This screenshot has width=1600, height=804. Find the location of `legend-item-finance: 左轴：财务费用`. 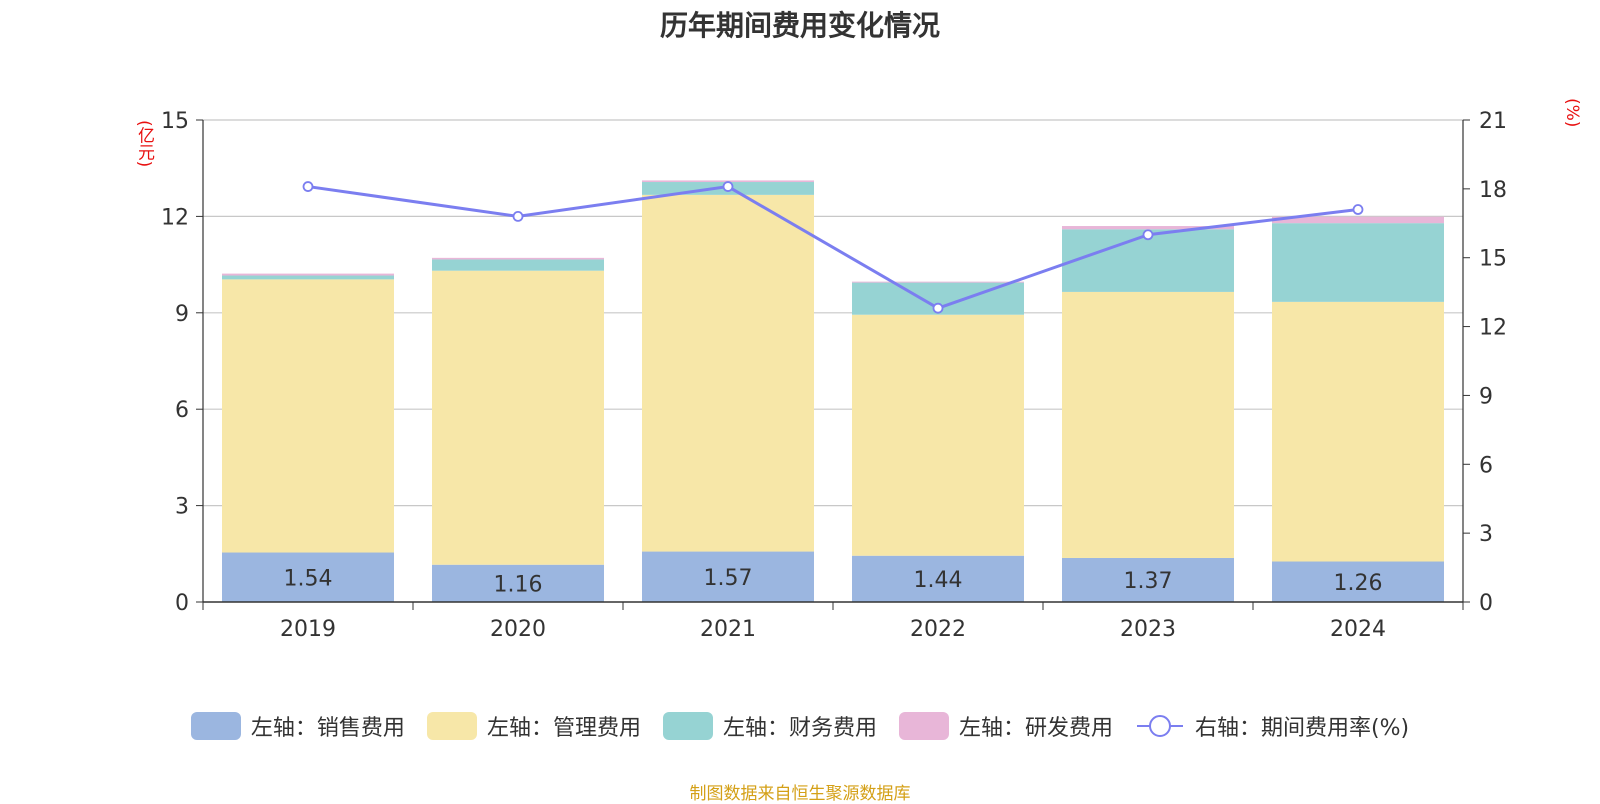

legend-item-finance: 左轴：财务费用 is located at coordinates (769, 726).